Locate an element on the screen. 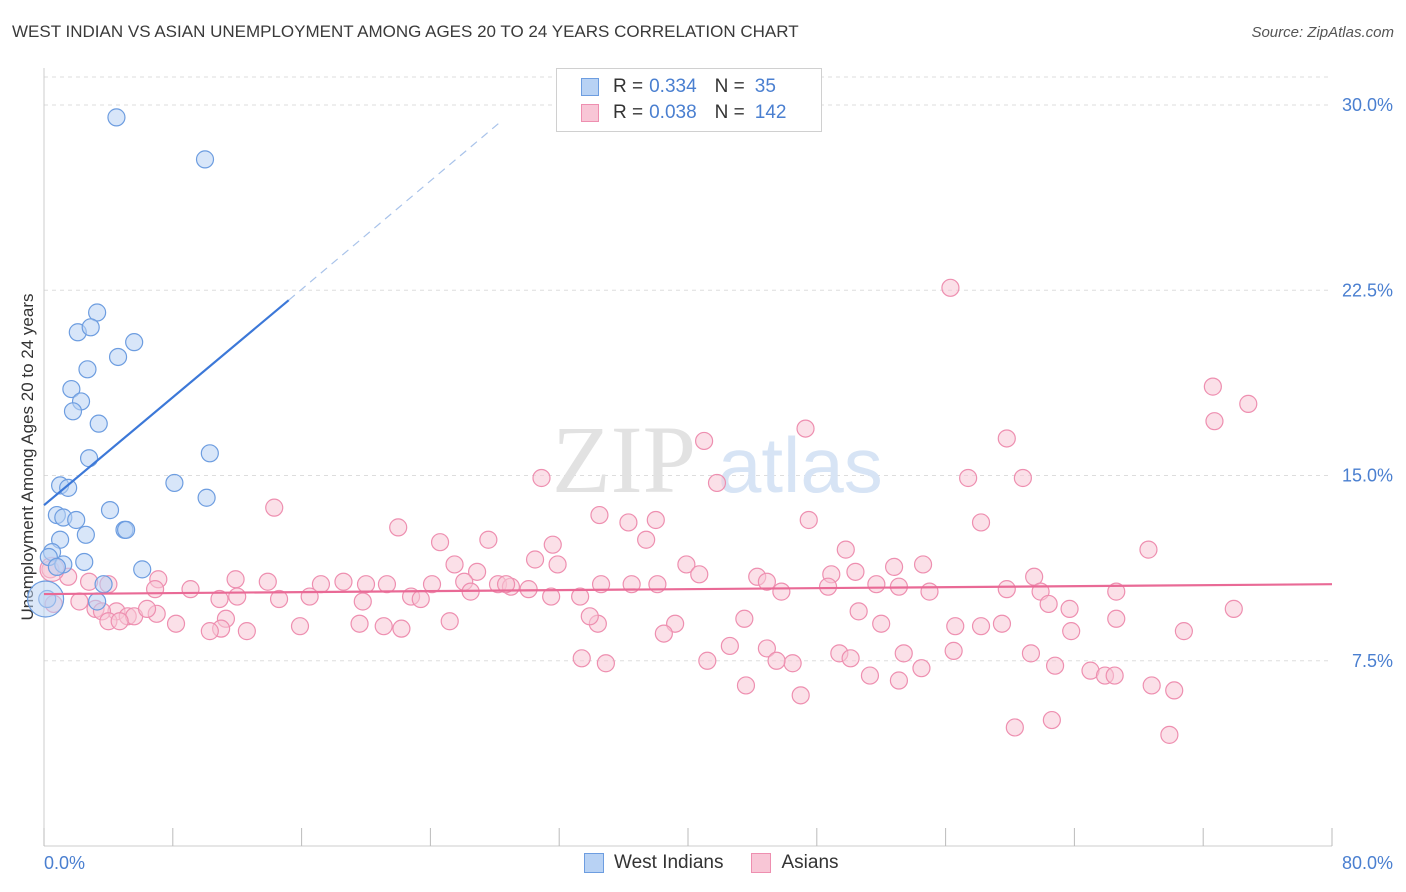 The width and height of the screenshot is (1406, 892). x-ticks is located at coordinates (688, 837).